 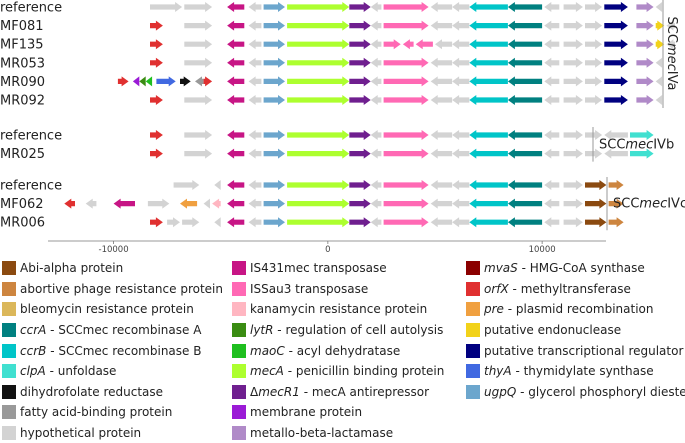 I want to click on legend-item-mvaS: mvaS - HMG-CoA synthase, so click(x=575, y=268).